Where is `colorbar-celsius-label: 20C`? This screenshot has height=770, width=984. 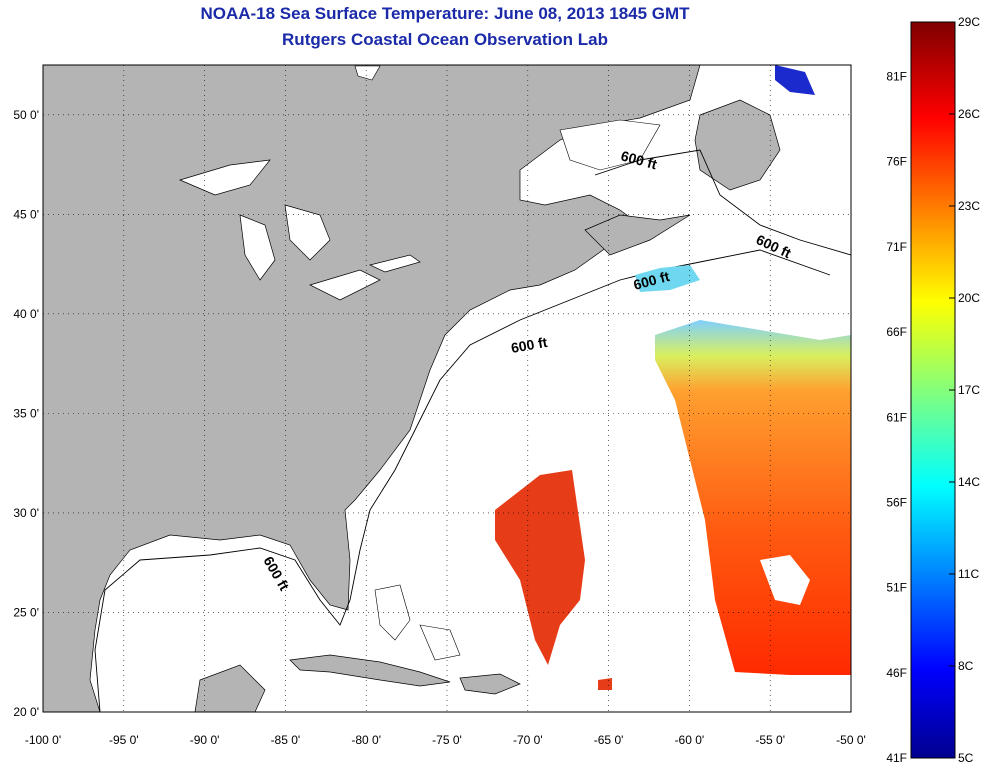
colorbar-celsius-label: 20C is located at coordinates (969, 298).